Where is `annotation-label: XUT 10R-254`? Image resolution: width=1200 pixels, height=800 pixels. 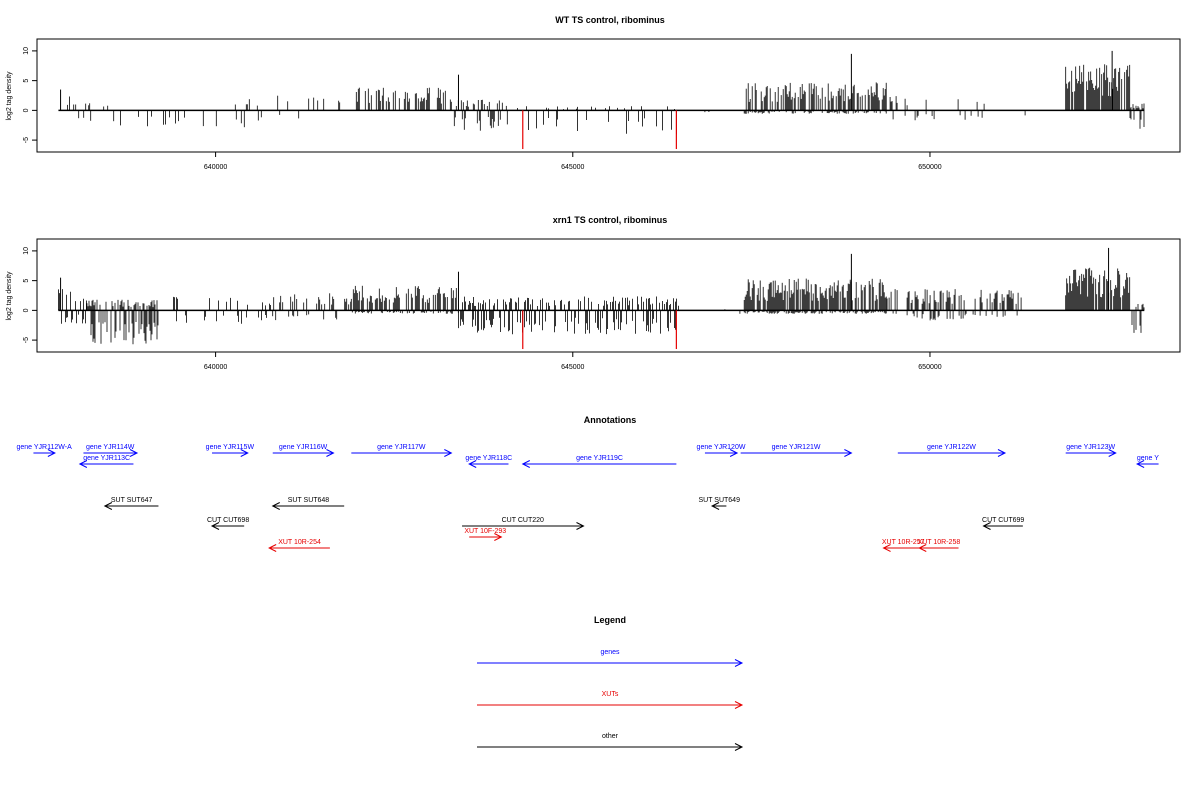
annotation-label: XUT 10R-254 is located at coordinates (299, 542).